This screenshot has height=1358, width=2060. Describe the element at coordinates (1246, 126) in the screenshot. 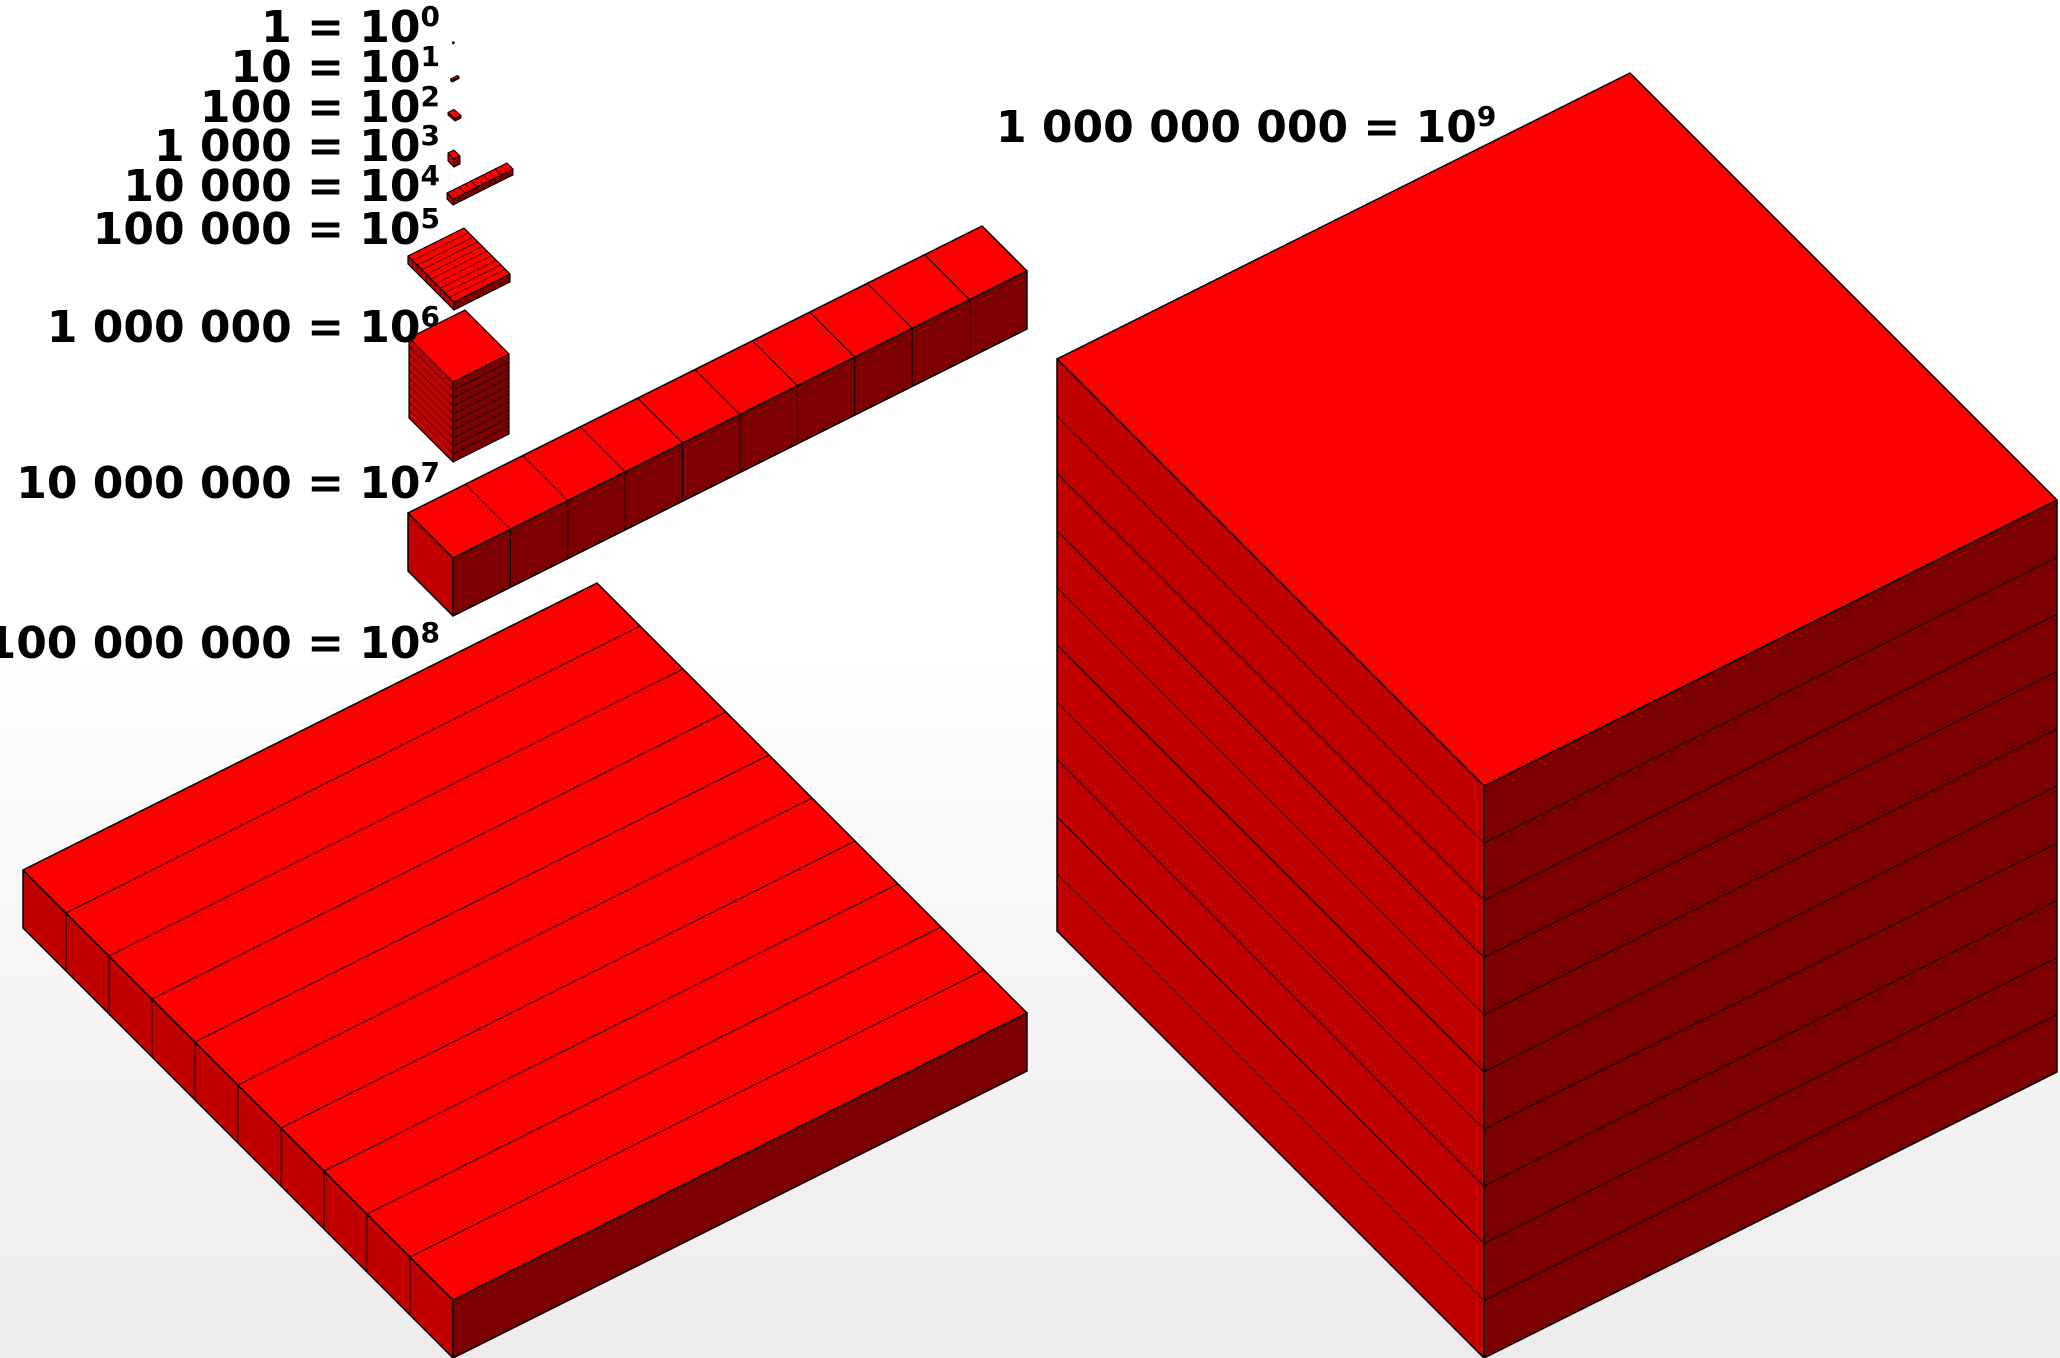

I see `label-10-pow-9: 1 000 000 000 = 109` at that location.